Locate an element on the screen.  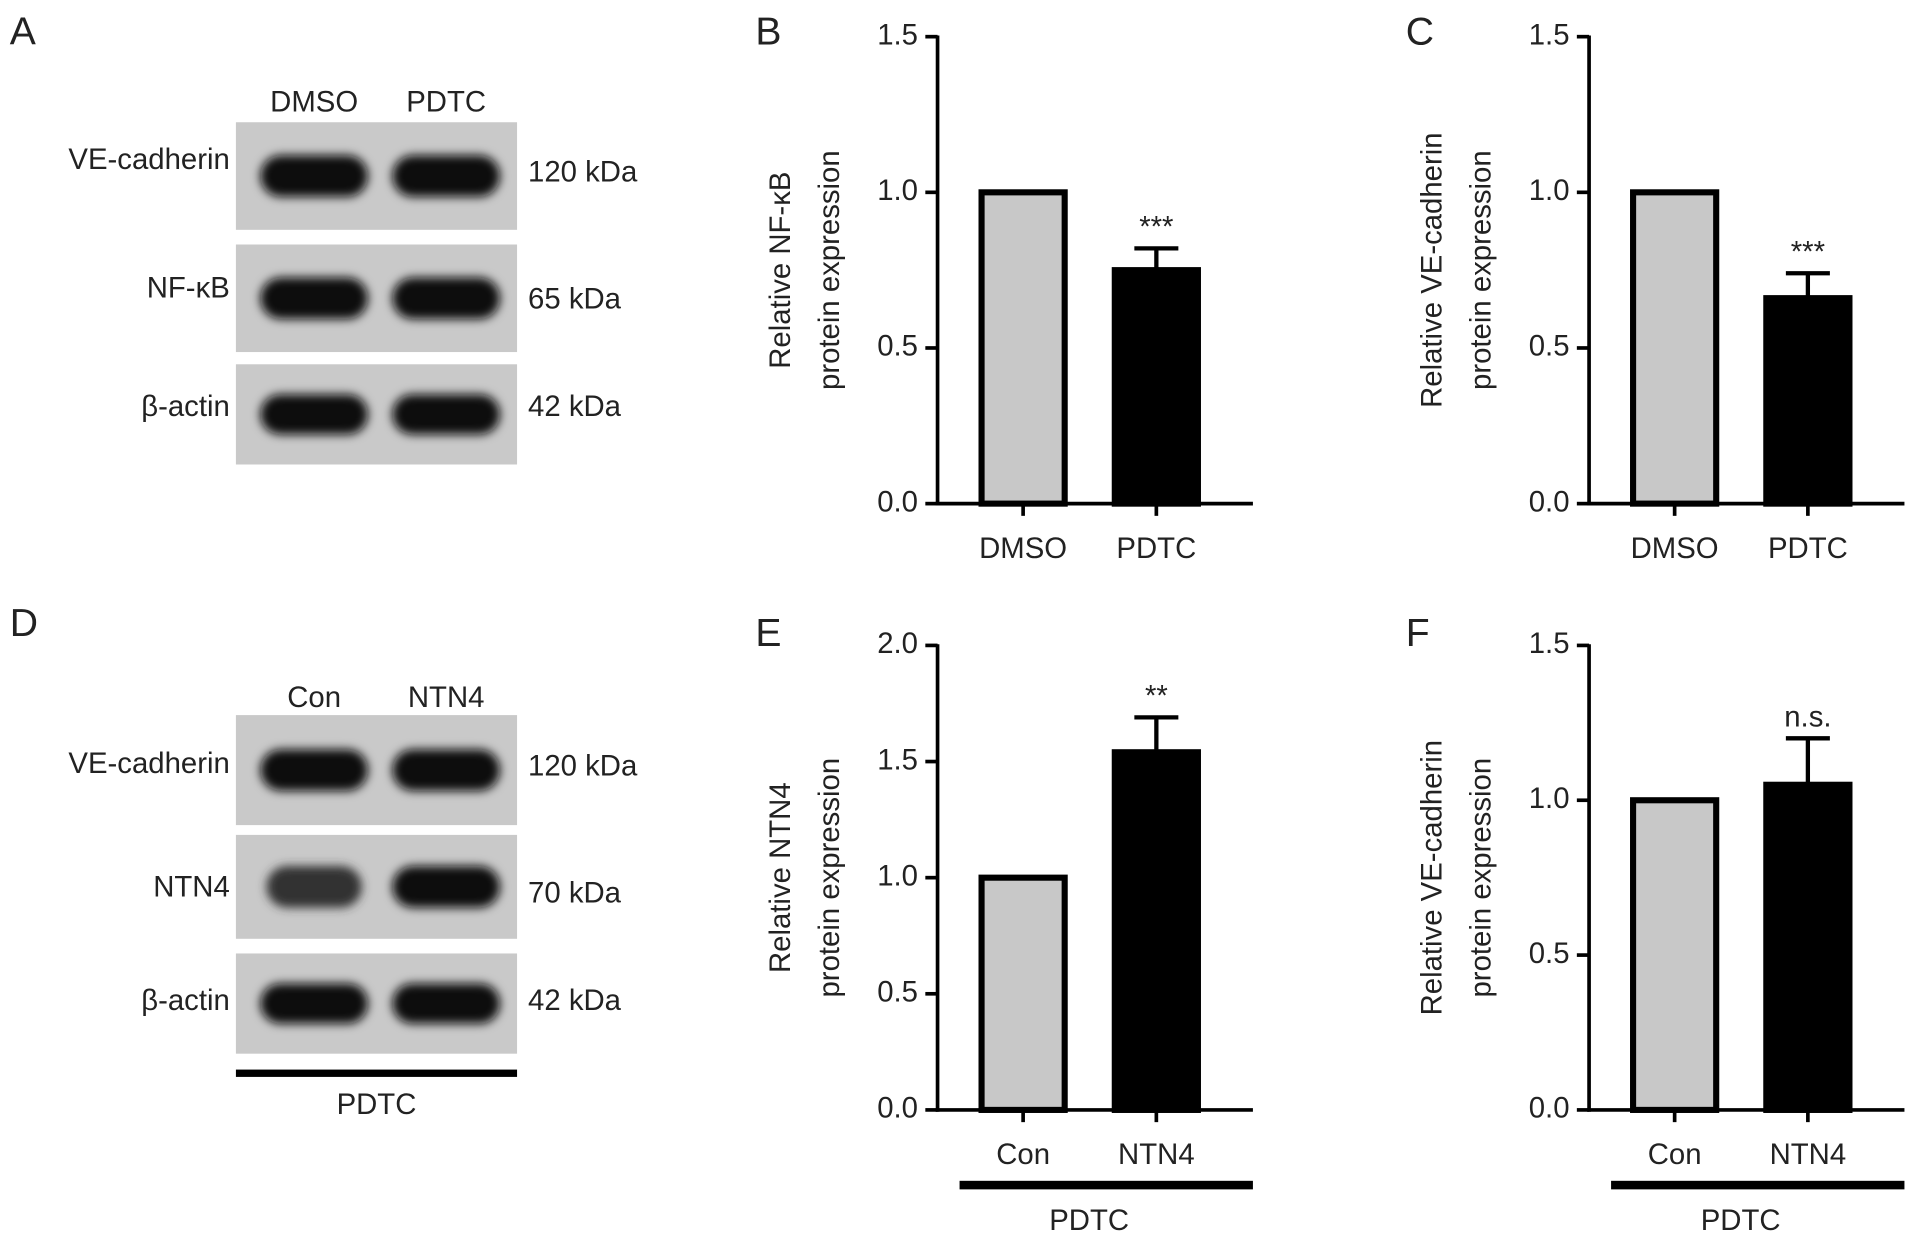
panel-letter: F is located at coordinates (1418, 633).